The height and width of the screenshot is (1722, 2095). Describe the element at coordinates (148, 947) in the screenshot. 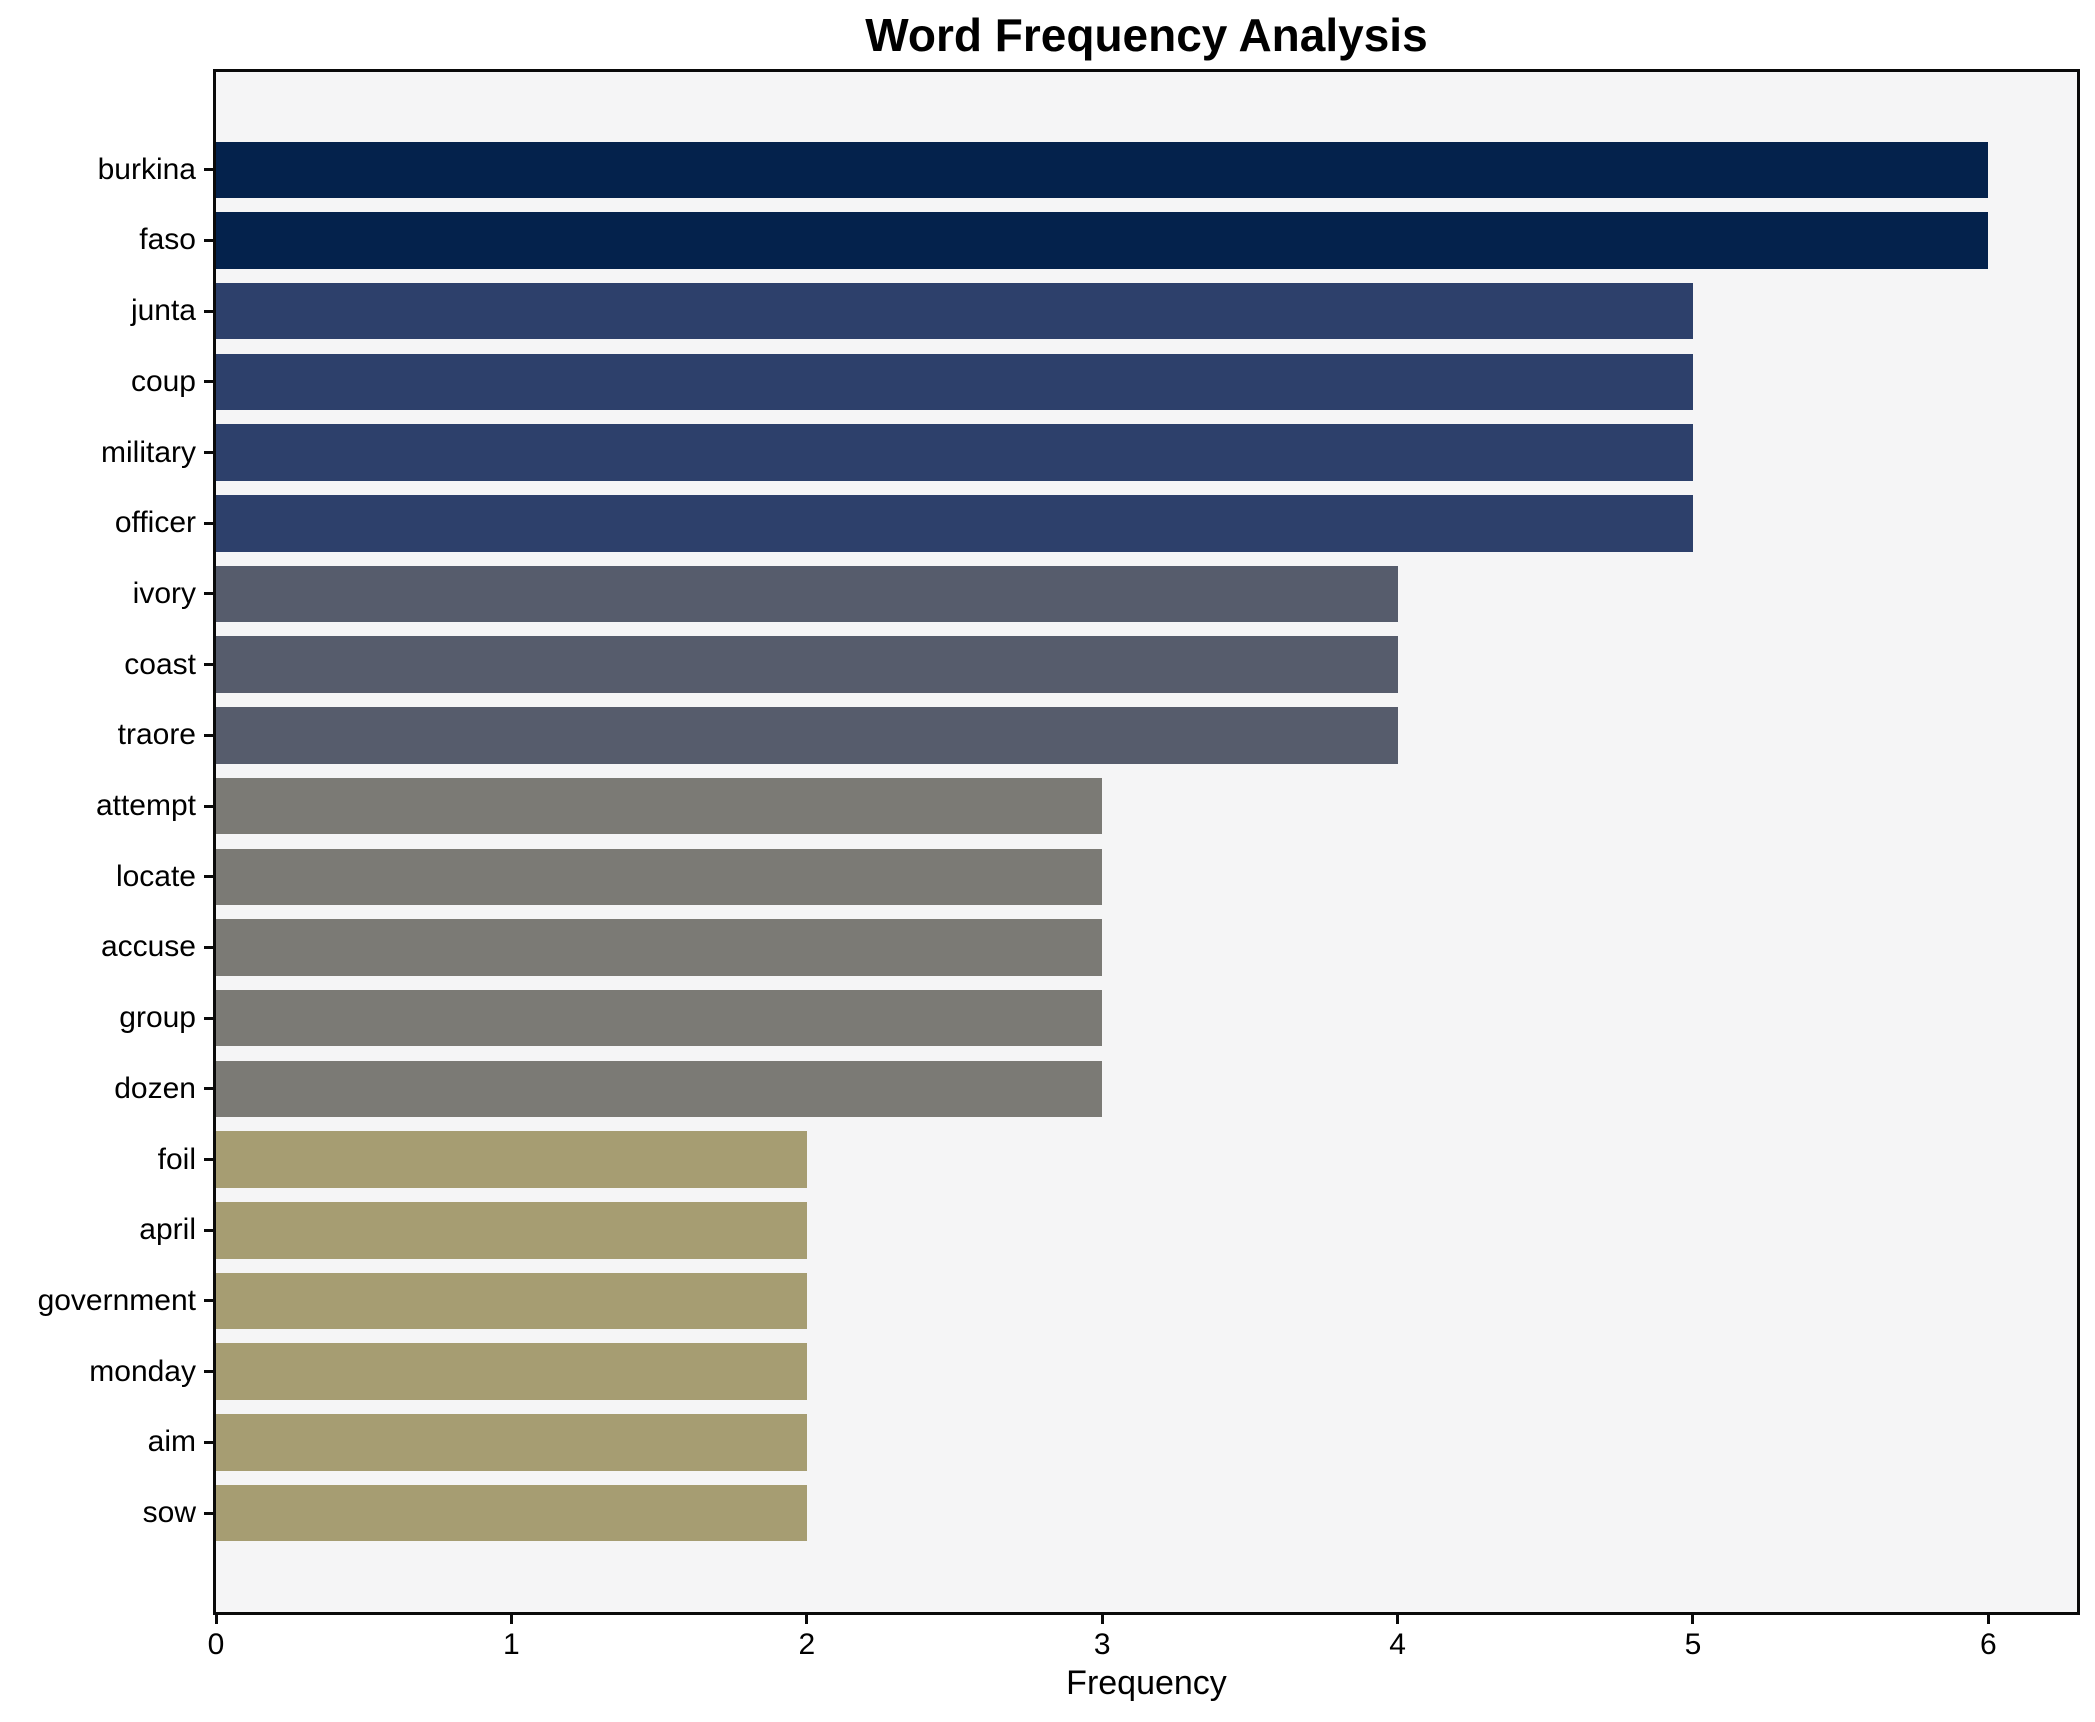

I see `y-axis-label-accuse: accuse` at that location.